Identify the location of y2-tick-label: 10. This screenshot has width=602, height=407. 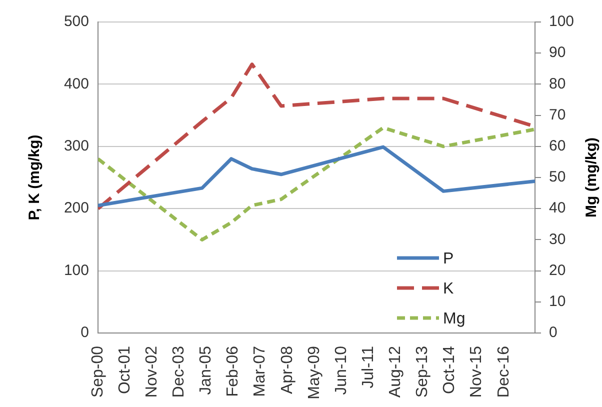
(557, 301).